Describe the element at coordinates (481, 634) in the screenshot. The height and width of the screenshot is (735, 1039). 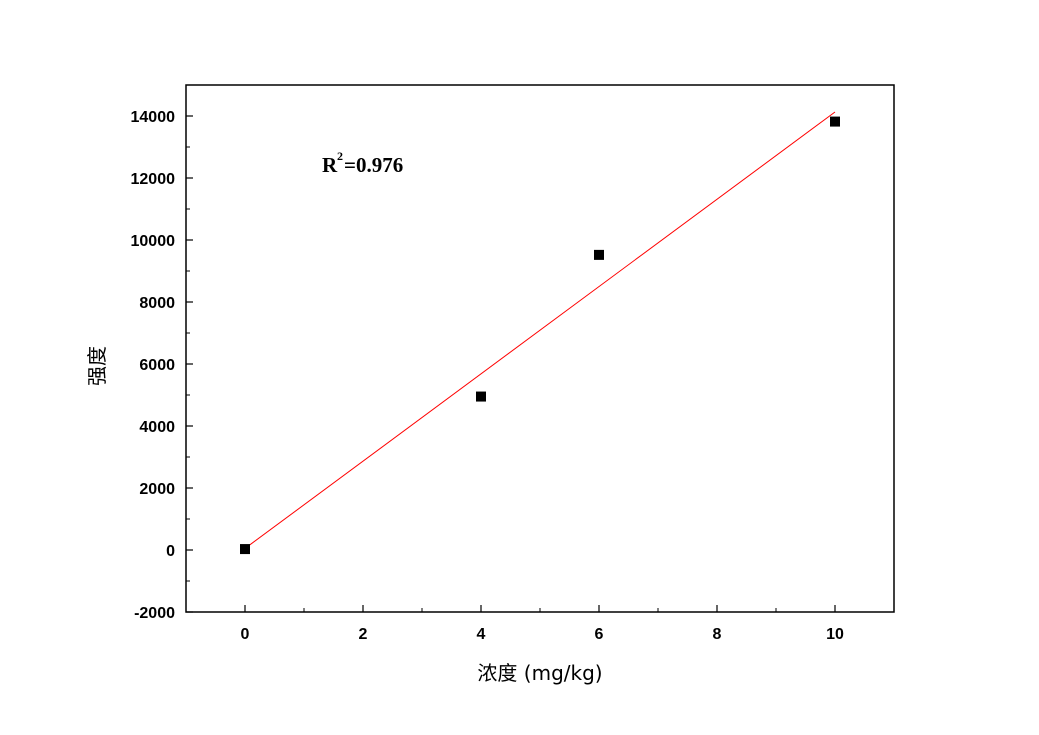
I see `x-tick-label: 4` at that location.